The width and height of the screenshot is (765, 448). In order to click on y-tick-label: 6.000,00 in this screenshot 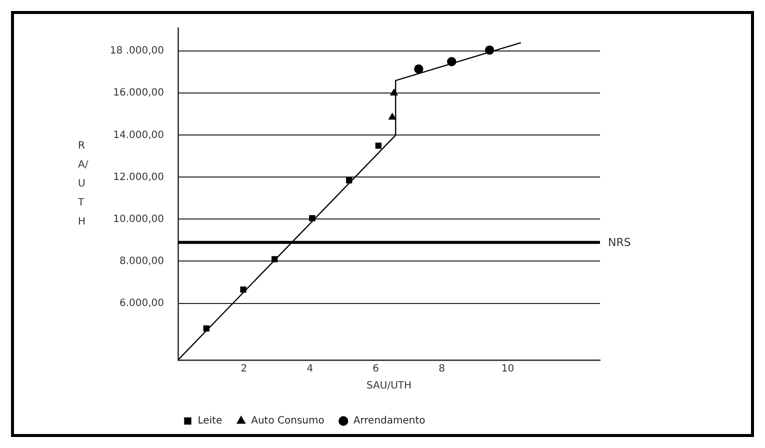, I will do `click(141, 303)`.